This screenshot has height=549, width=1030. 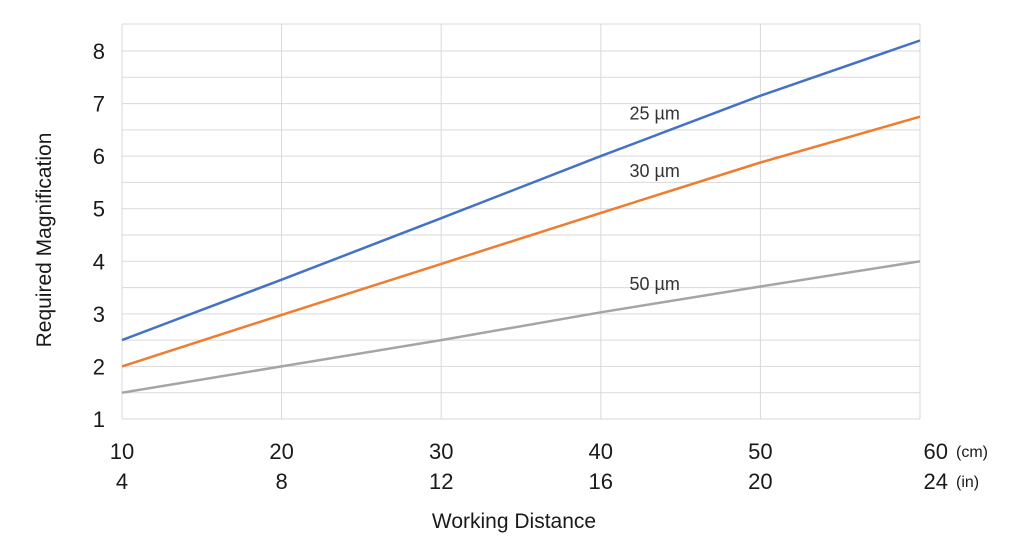 What do you see at coordinates (99, 314) in the screenshot?
I see `y-tick-label: 3` at bounding box center [99, 314].